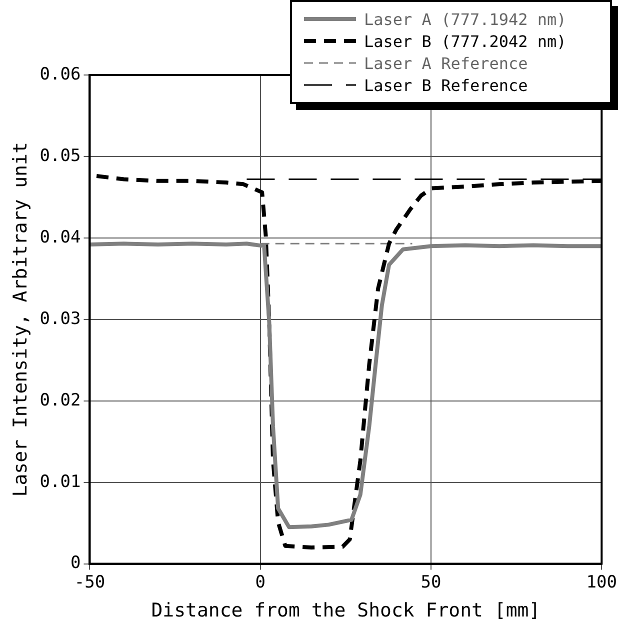  Describe the element at coordinates (446, 63) in the screenshot. I see `legend-label: Laser A Reference` at that location.